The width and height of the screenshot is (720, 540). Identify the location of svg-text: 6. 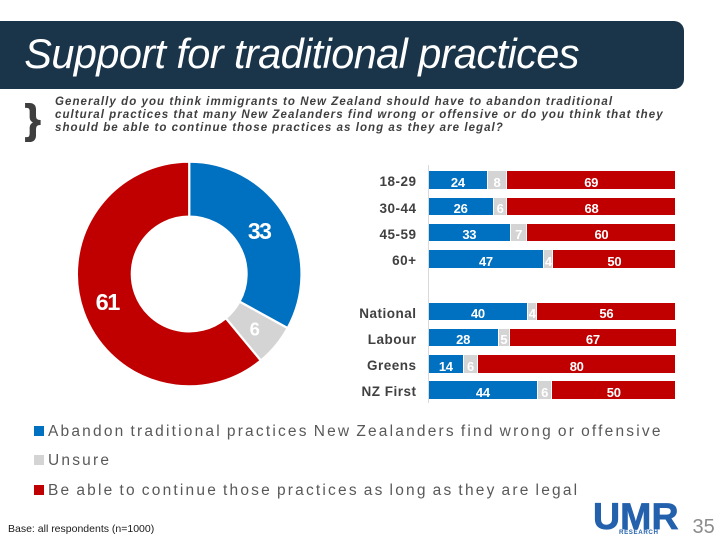
(255, 329).